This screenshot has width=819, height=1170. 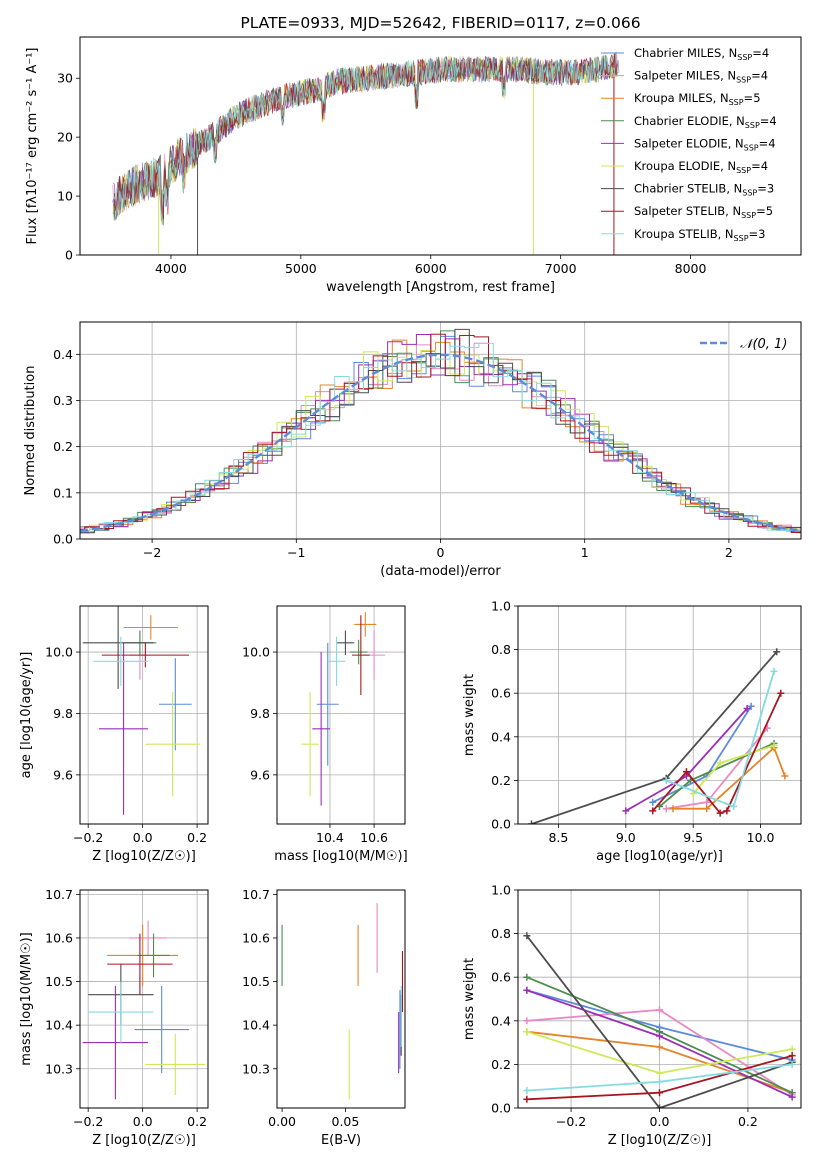 I want to click on legend-label: Chabrier ELODIE, NSSP=4, so click(x=705, y=122).